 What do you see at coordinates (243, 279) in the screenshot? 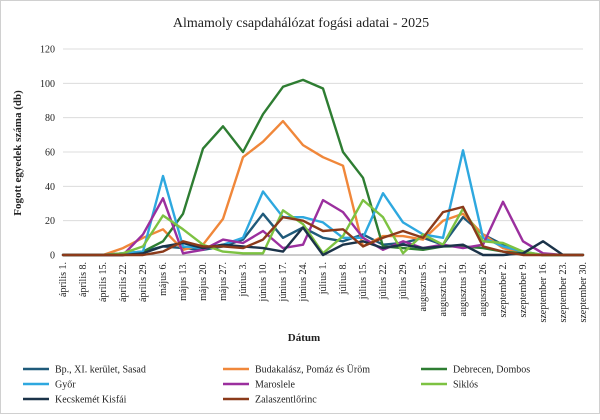
I see `x-tick-label: június 3.` at bounding box center [243, 279].